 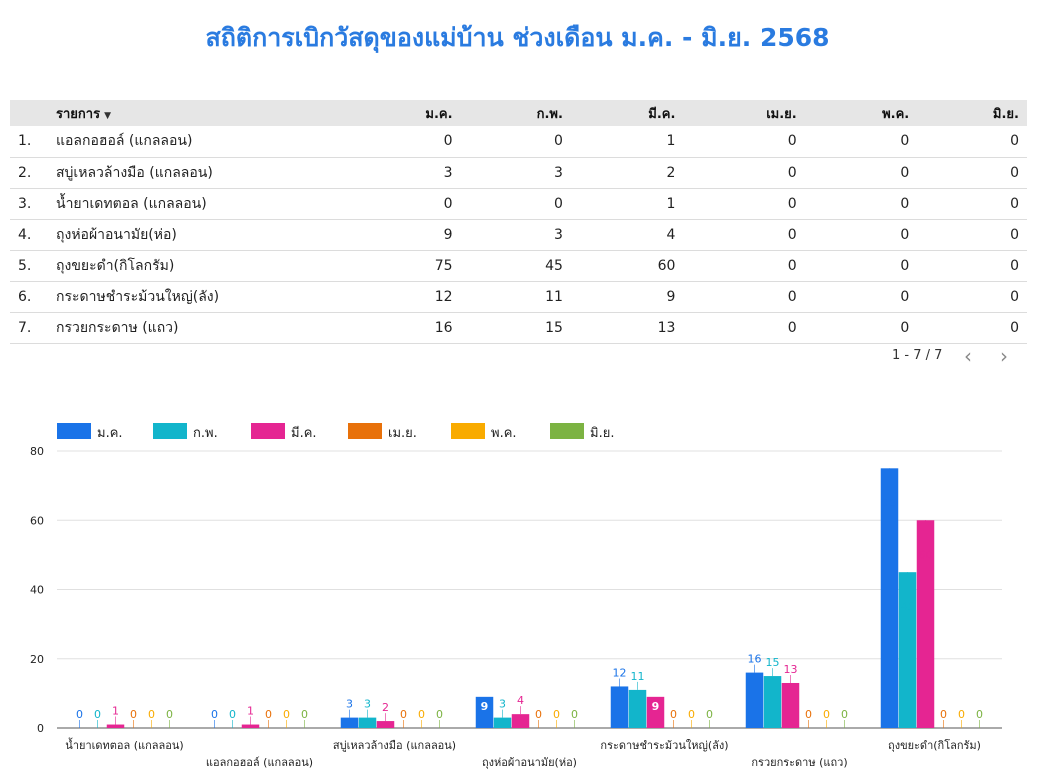 What do you see at coordinates (40, 728) in the screenshot?
I see `y-tick-label: 0` at bounding box center [40, 728].